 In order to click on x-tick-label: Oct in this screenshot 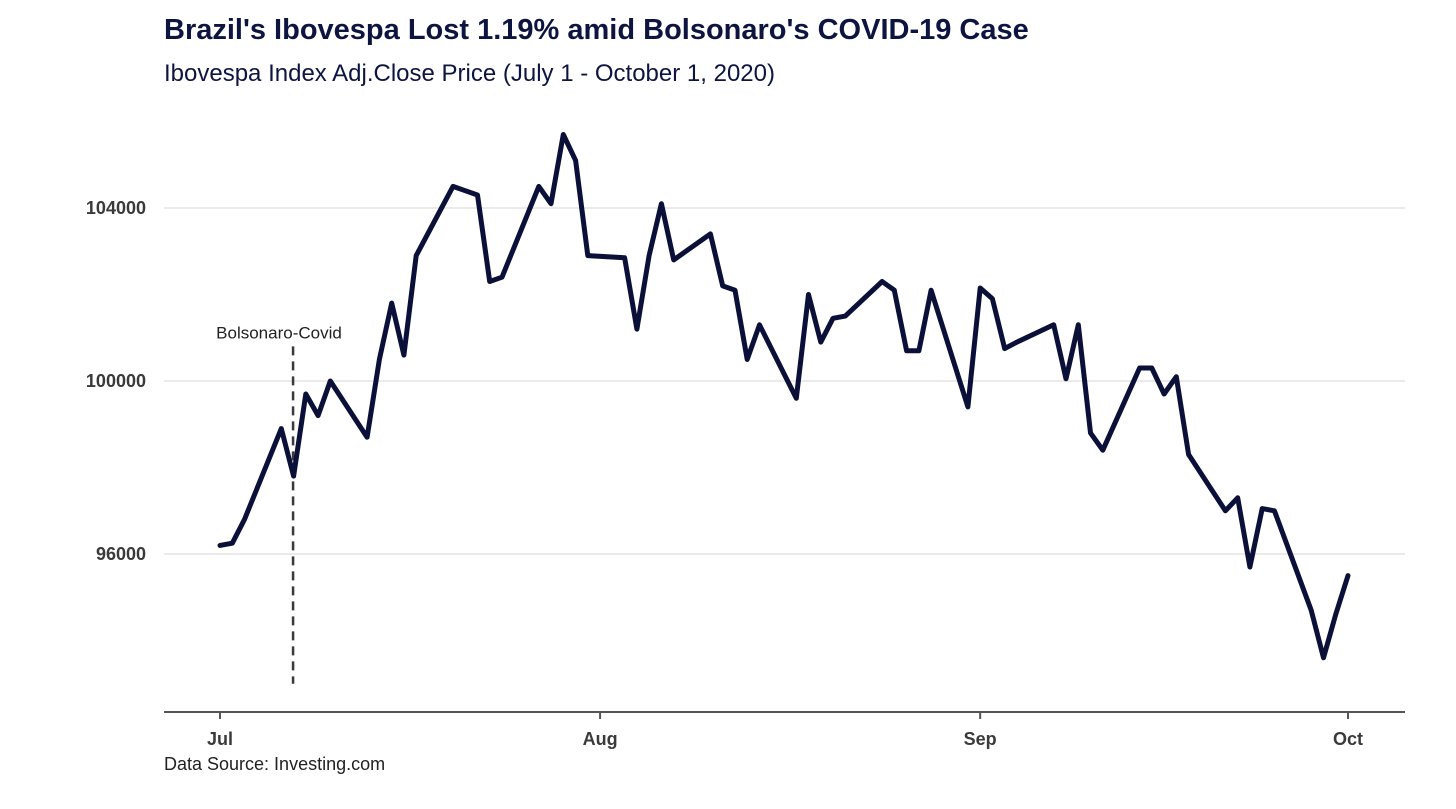, I will do `click(1348, 739)`.